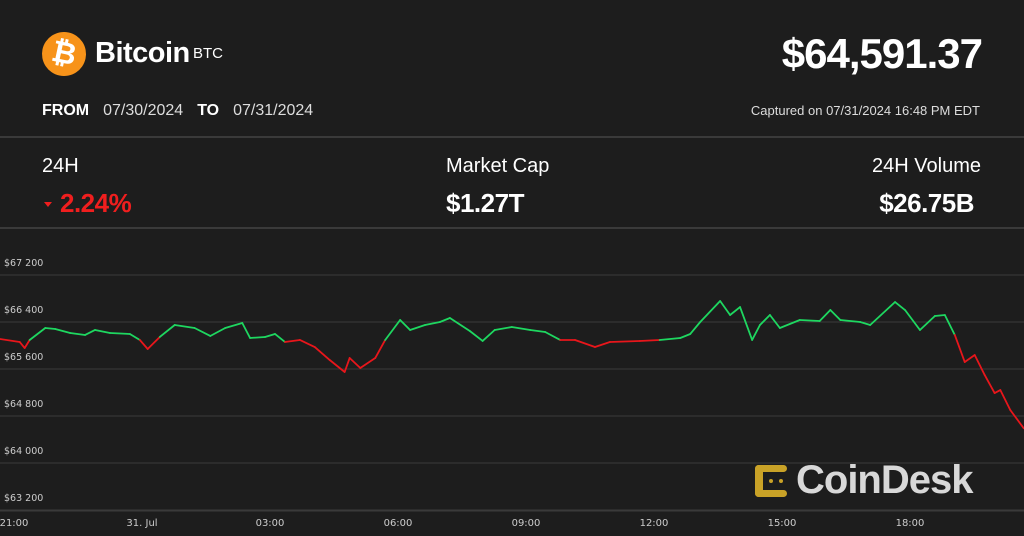  I want to click on coindesk-watermark: CoinDesk, so click(862, 480).